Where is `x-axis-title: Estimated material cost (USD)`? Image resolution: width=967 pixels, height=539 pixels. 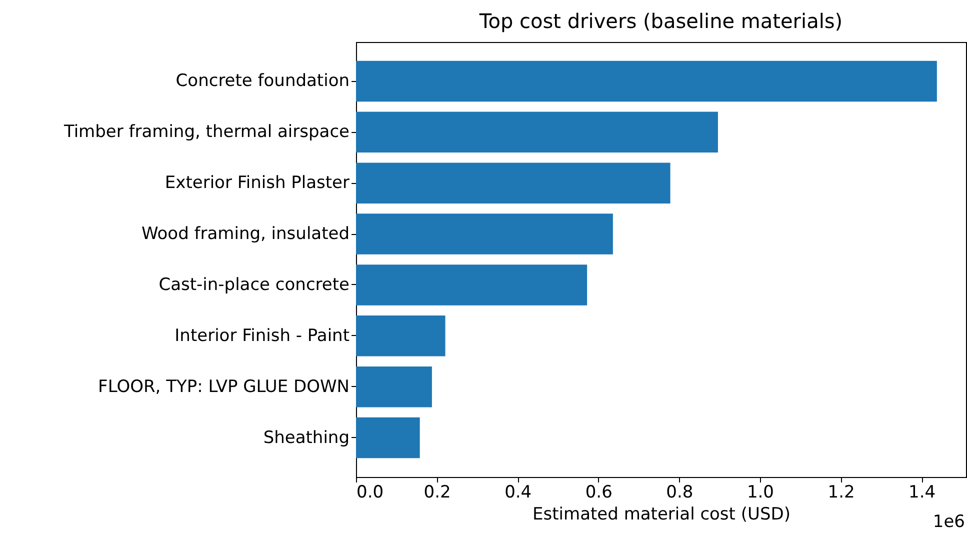 x-axis-title: Estimated material cost (USD) is located at coordinates (661, 514).